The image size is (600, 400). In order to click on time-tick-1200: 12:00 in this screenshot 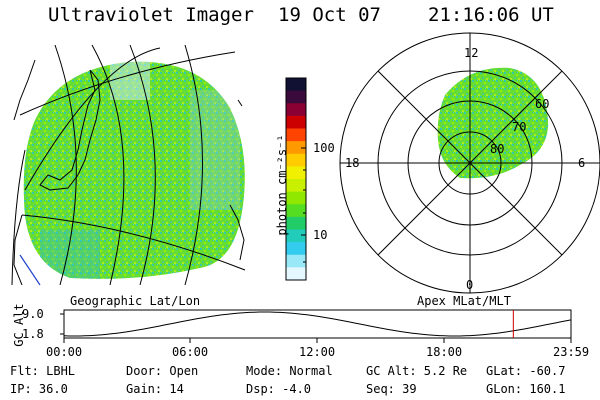, I will do `click(317, 352)`.